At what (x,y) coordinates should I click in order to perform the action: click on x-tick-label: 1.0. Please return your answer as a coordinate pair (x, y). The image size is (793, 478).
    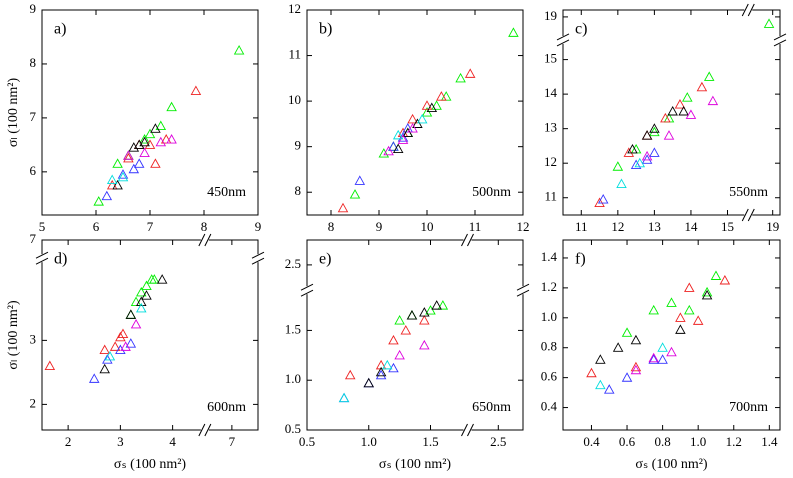
    Looking at the image, I should click on (698, 441).